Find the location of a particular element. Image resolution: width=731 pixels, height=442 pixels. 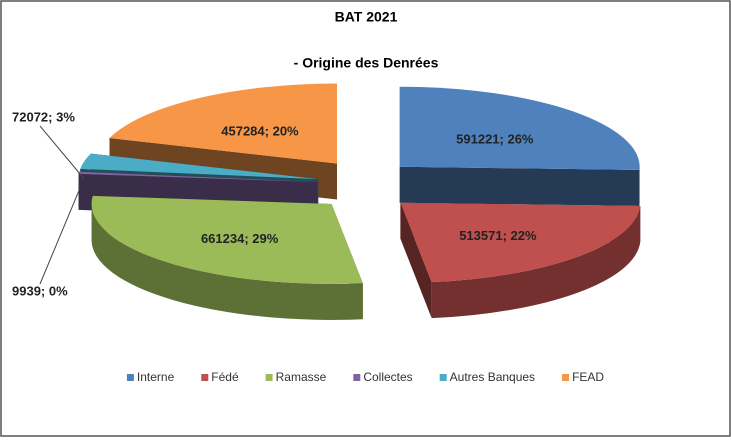

legend-label: Ramasse is located at coordinates (301, 377).